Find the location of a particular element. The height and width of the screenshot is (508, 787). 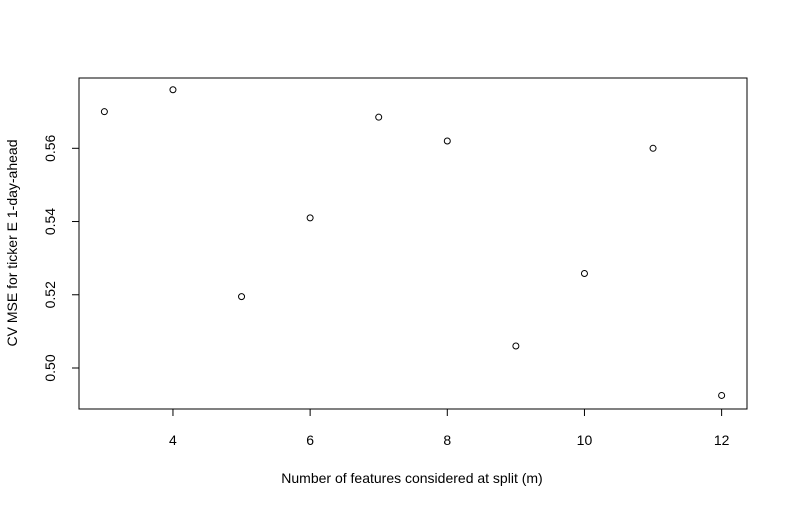

x-tick-label: 6 is located at coordinates (310, 440).